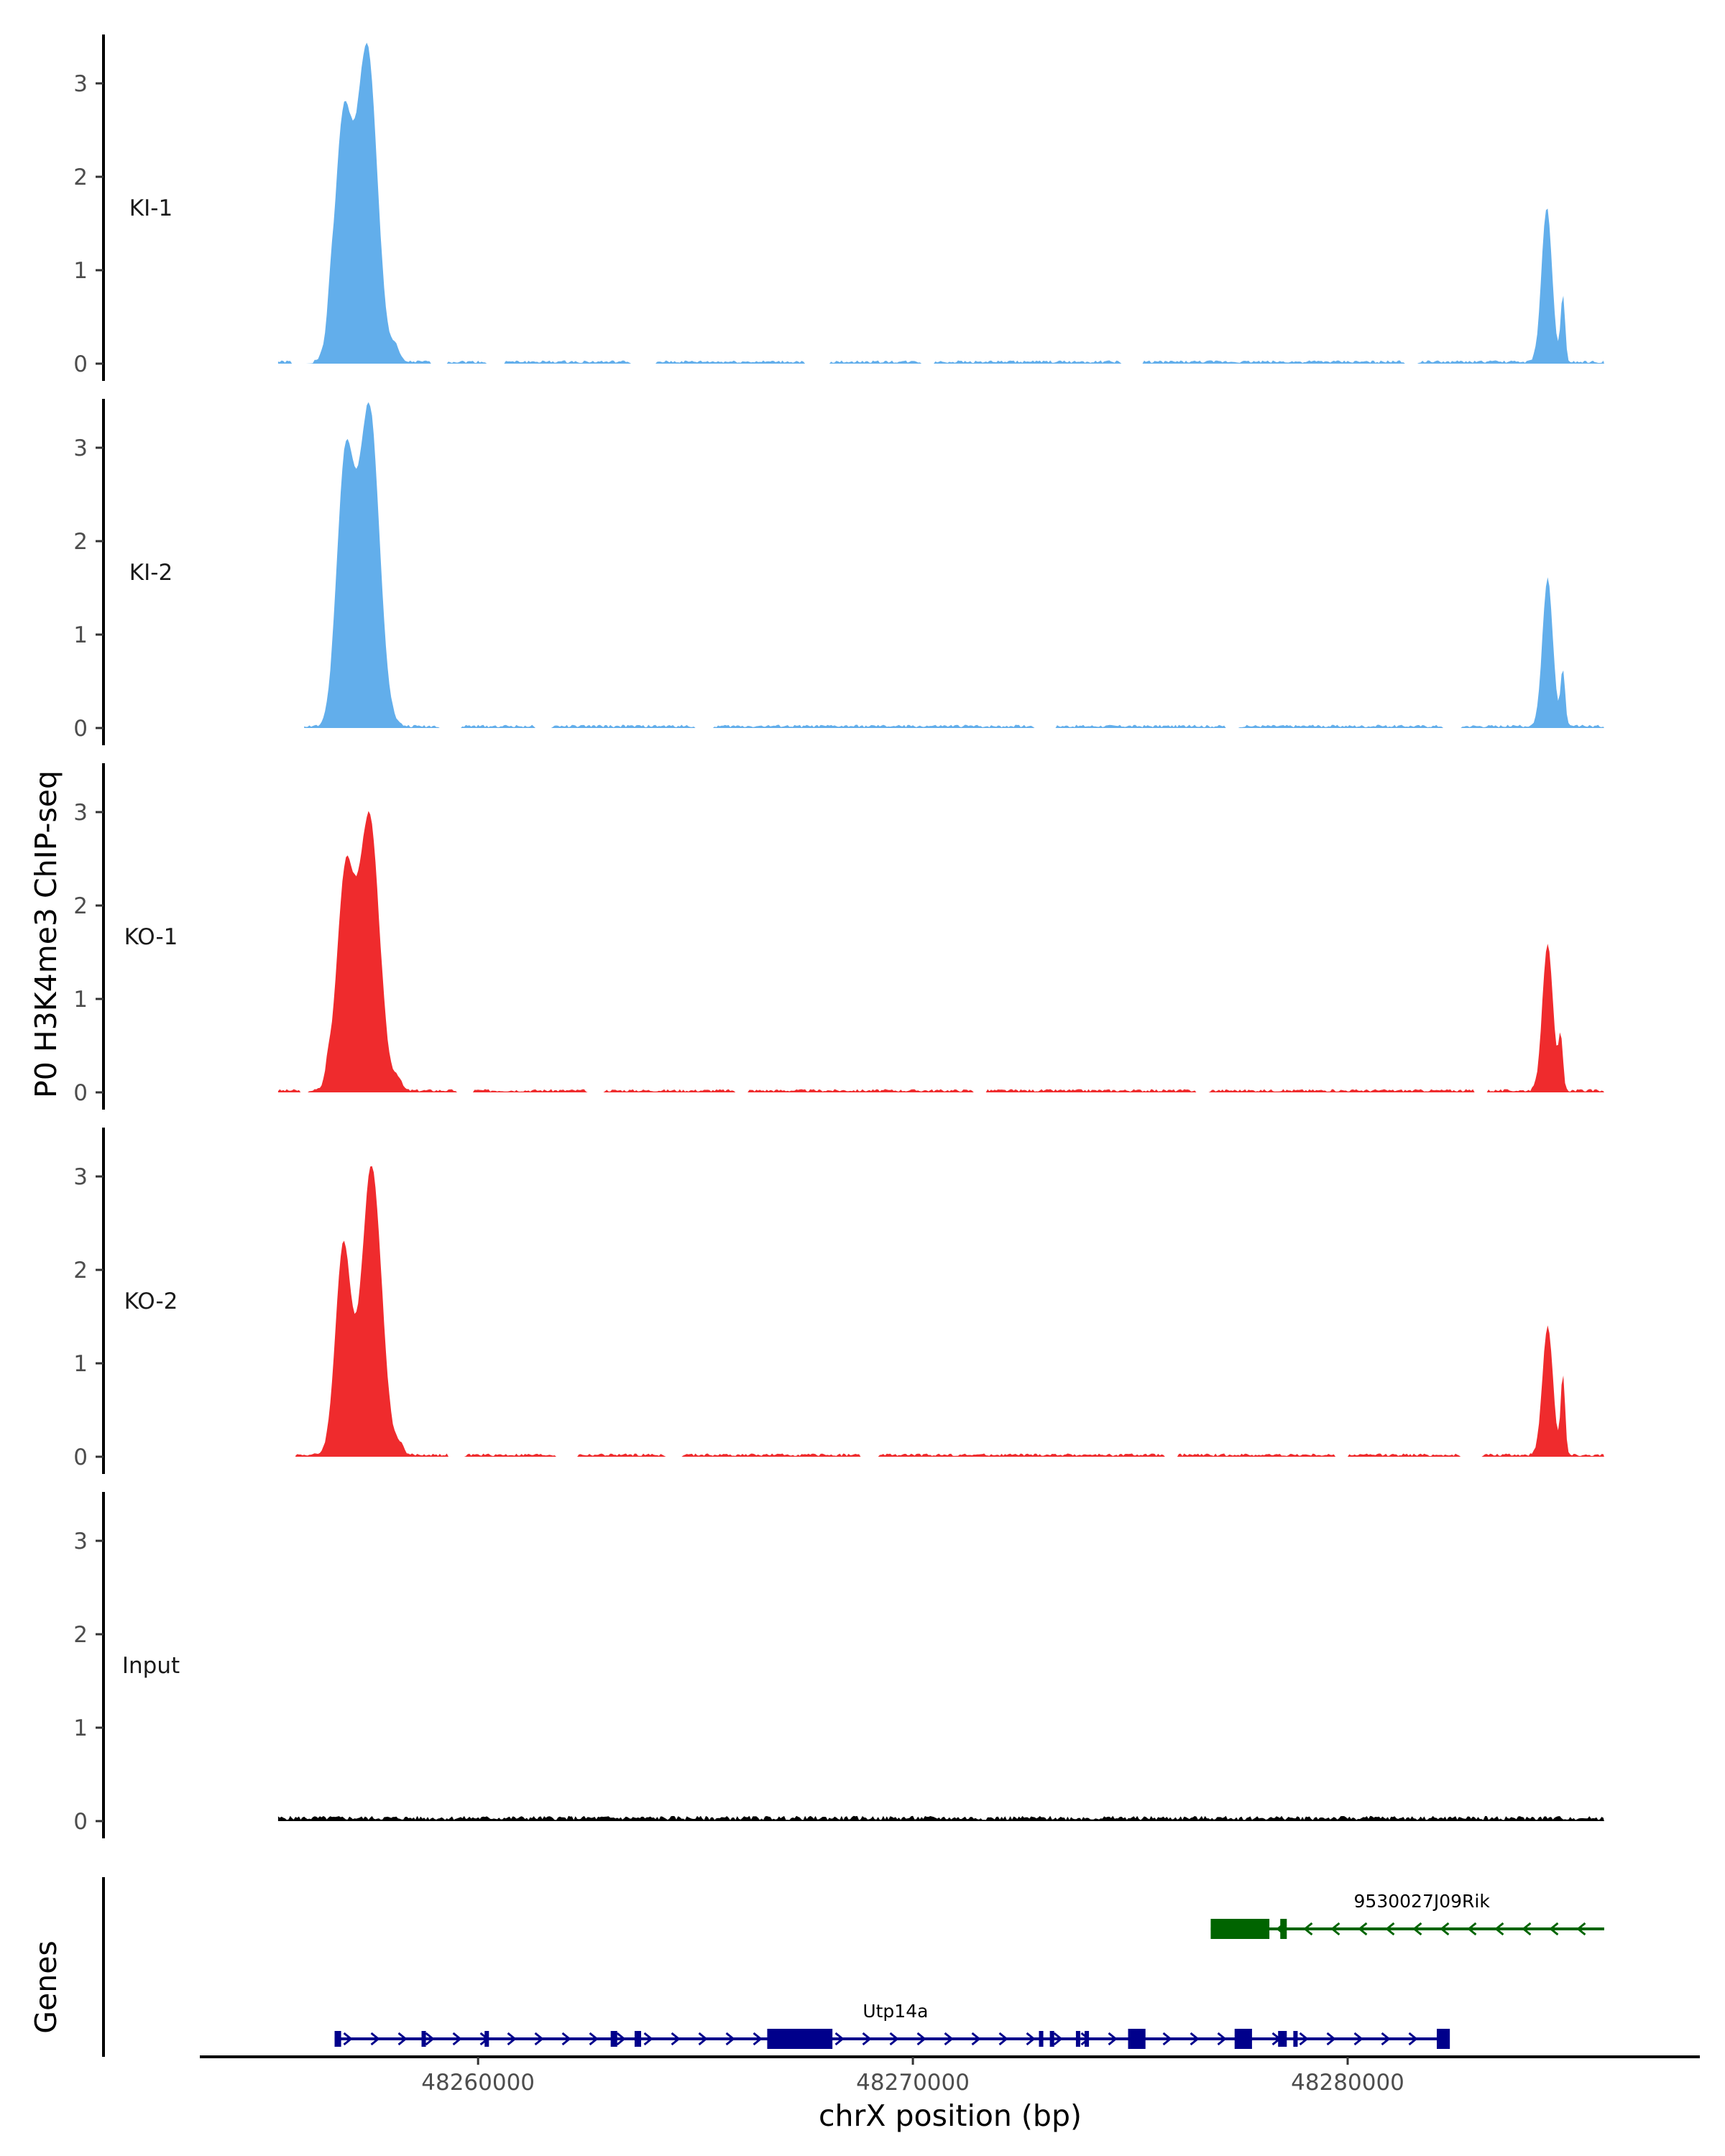  I want to click on track-ki-1: 0 1 2 3 KI-1, so click(838, 208).